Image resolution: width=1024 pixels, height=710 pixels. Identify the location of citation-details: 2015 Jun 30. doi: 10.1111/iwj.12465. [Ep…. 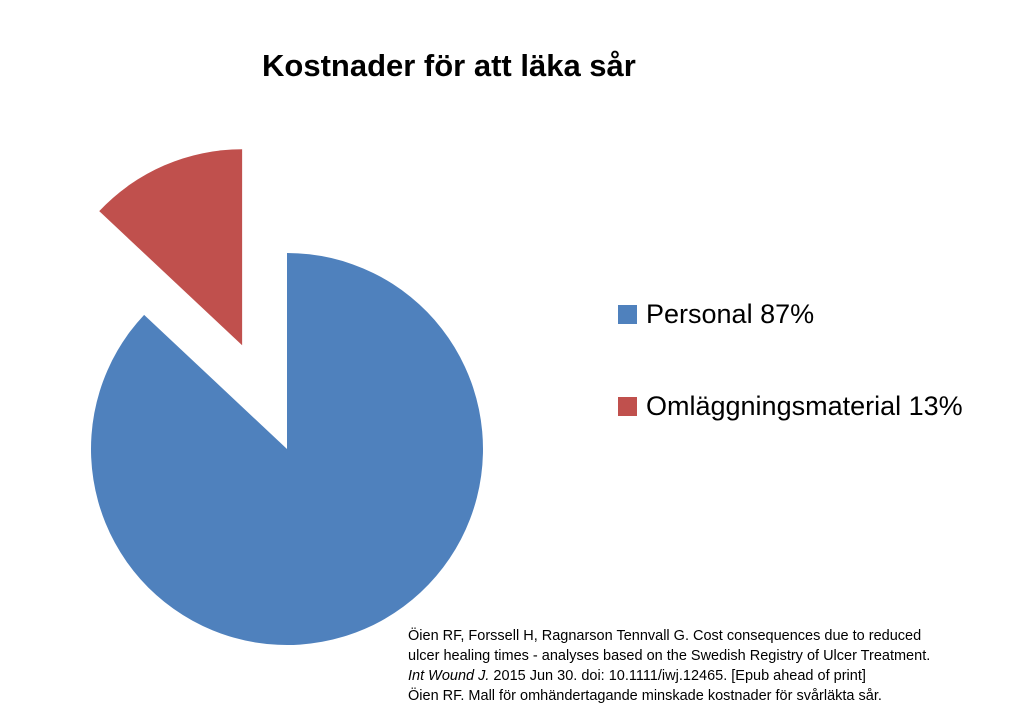
(677, 676).